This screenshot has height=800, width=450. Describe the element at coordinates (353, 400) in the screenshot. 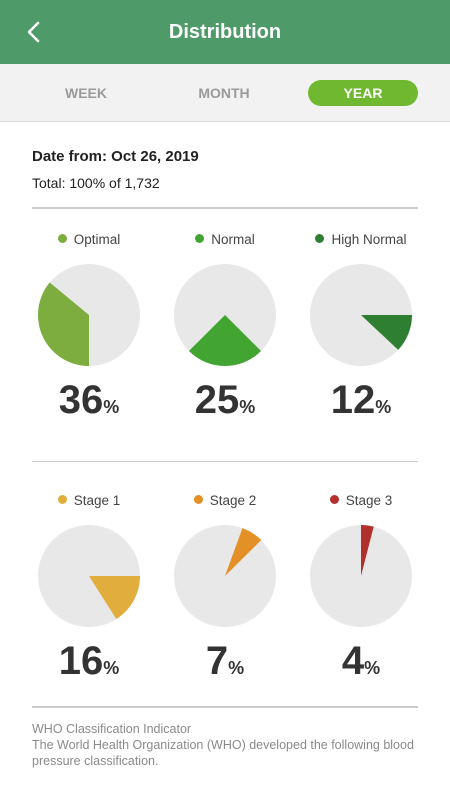

I see `percentage-number: 12` at that location.